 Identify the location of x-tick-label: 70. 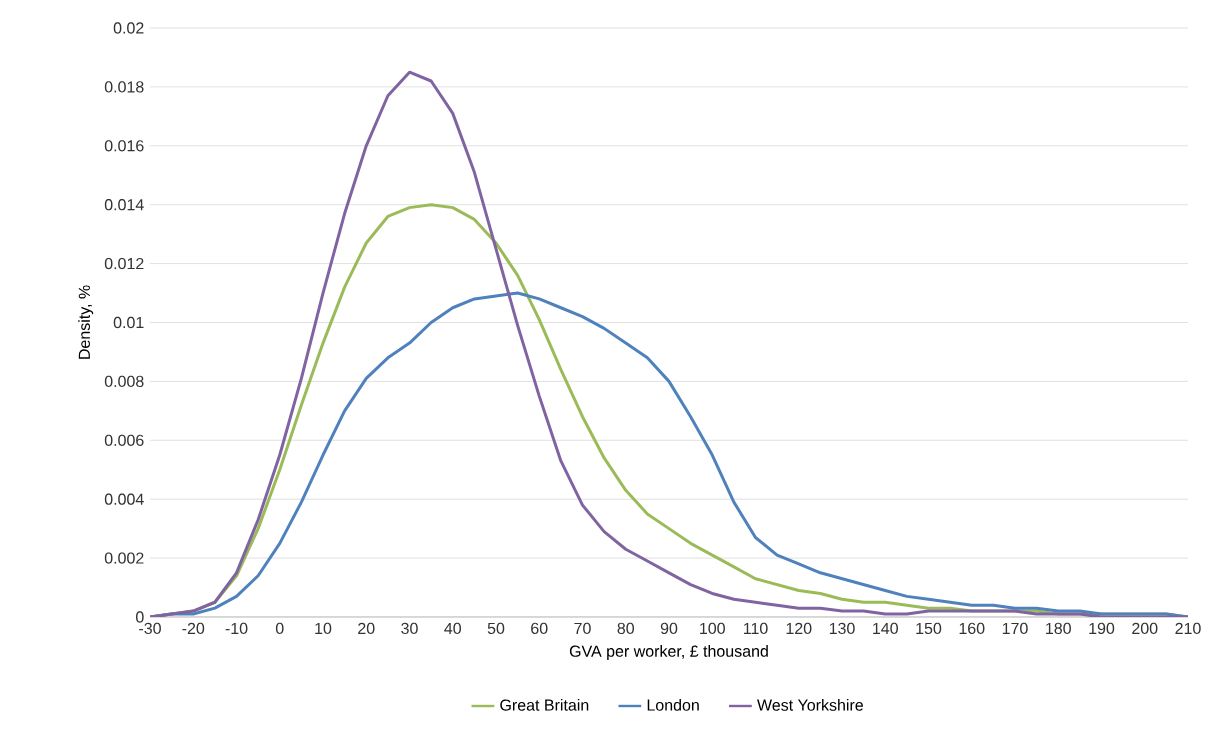
(582, 628).